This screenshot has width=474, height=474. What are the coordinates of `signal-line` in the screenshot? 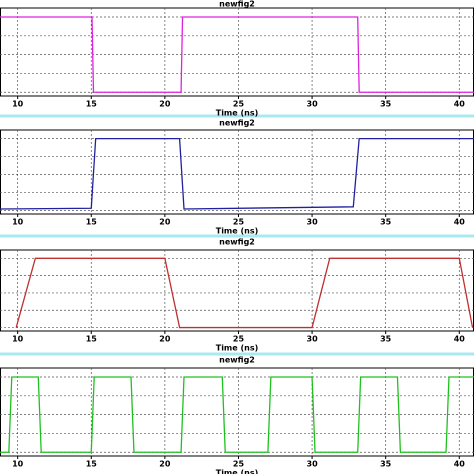 It's located at (244, 293).